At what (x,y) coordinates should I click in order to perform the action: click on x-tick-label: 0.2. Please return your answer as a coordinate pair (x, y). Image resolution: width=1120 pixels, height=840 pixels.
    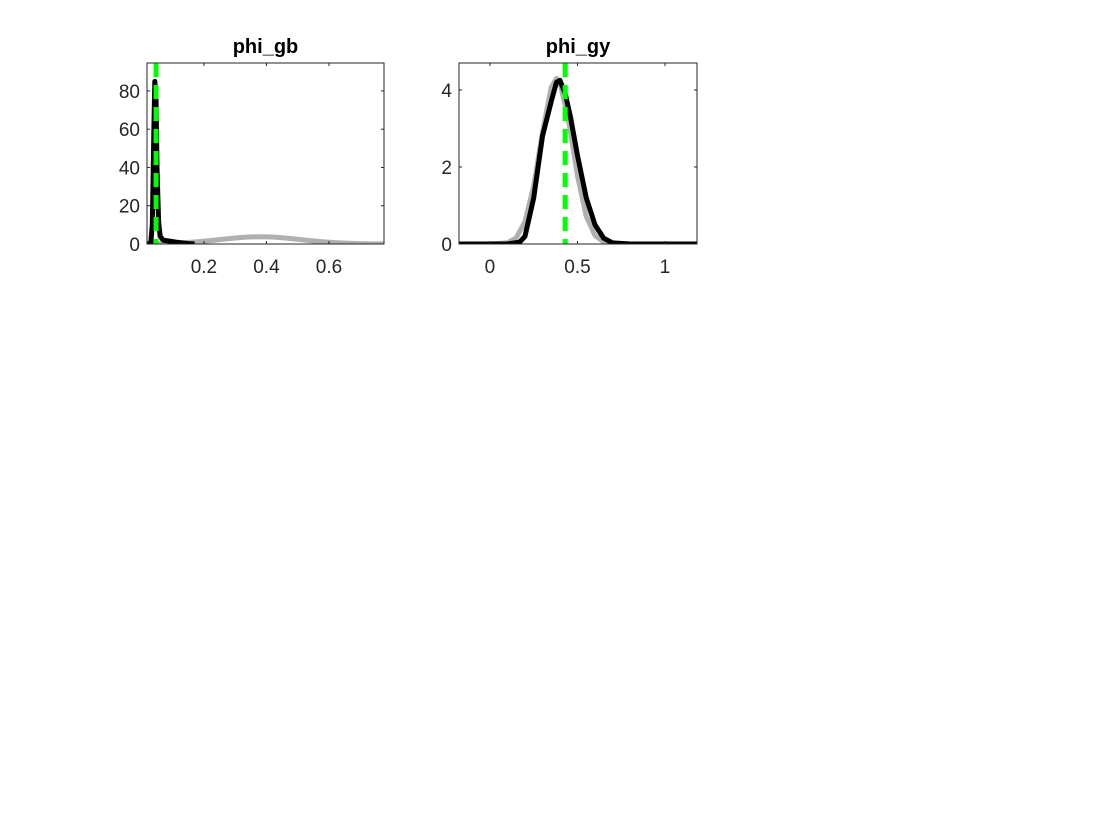
    Looking at the image, I should click on (204, 267).